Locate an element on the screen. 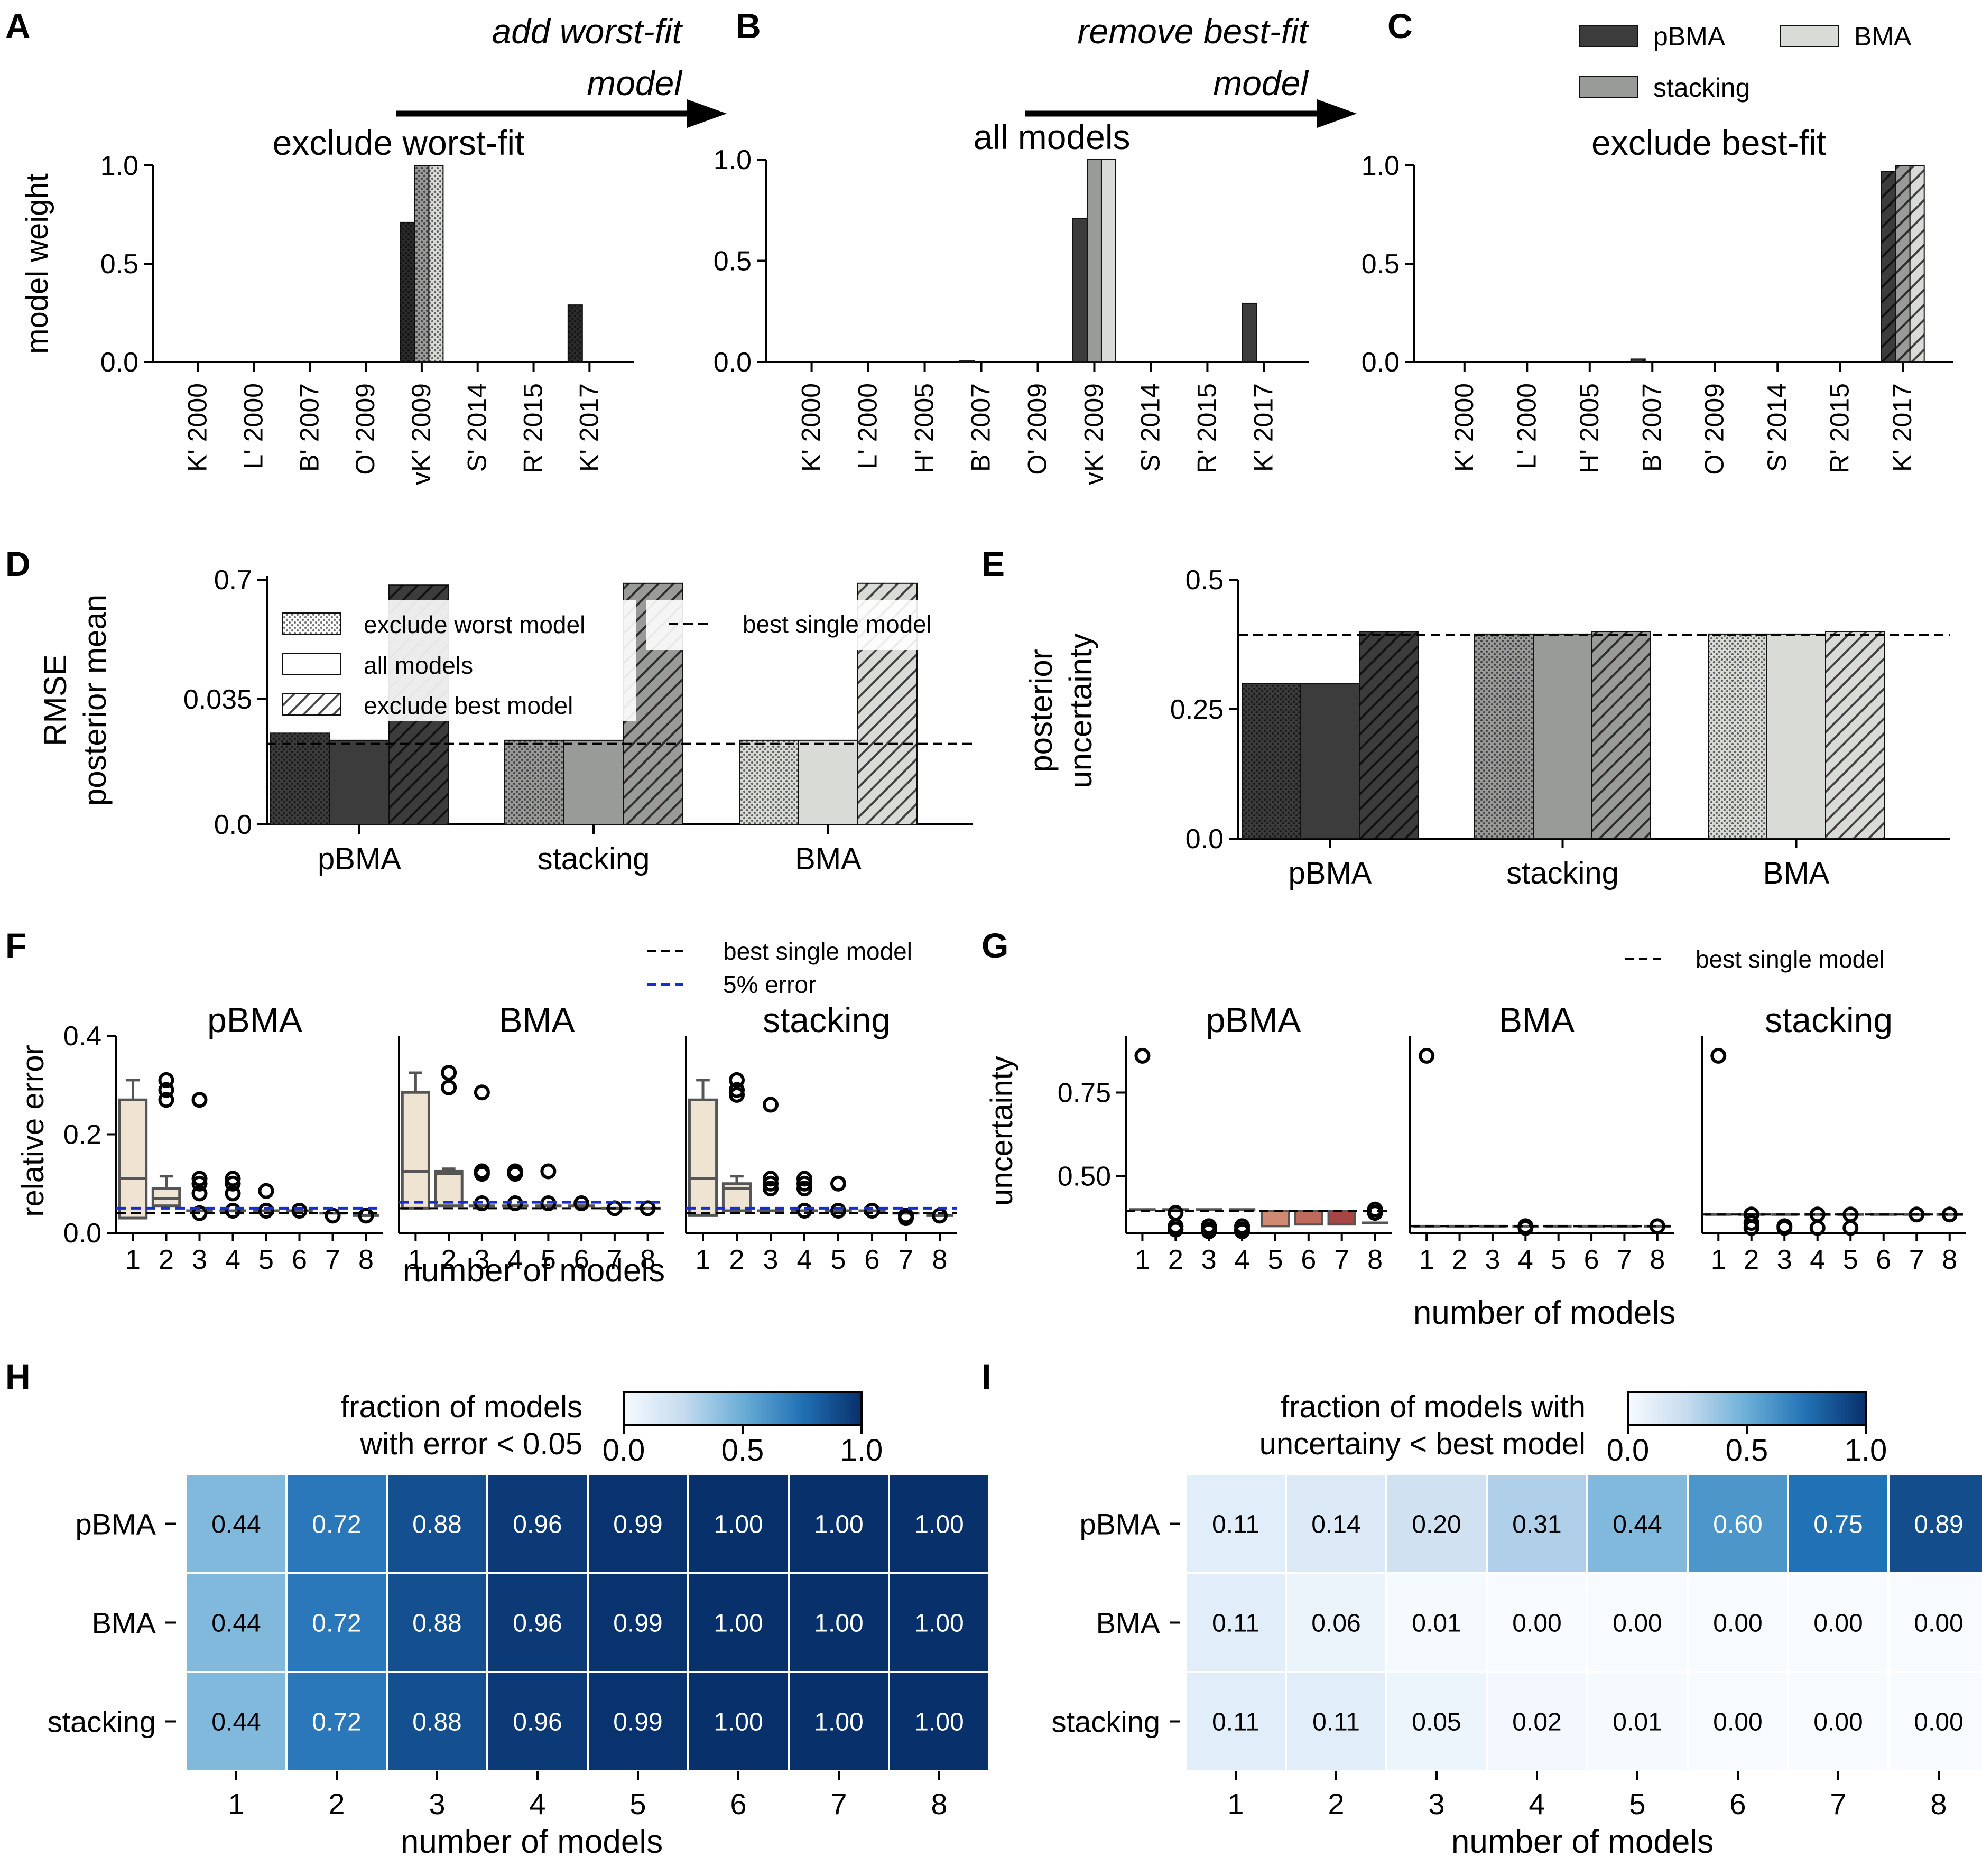 The width and height of the screenshot is (1982, 1876). heat-label: 0.96 is located at coordinates (537, 1722).